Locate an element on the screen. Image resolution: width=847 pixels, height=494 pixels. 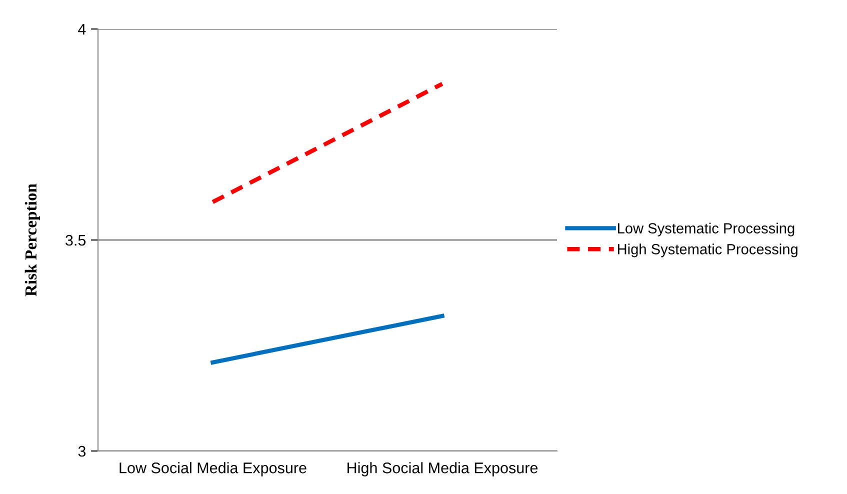
y-tick-label: 4 is located at coordinates (82, 29).